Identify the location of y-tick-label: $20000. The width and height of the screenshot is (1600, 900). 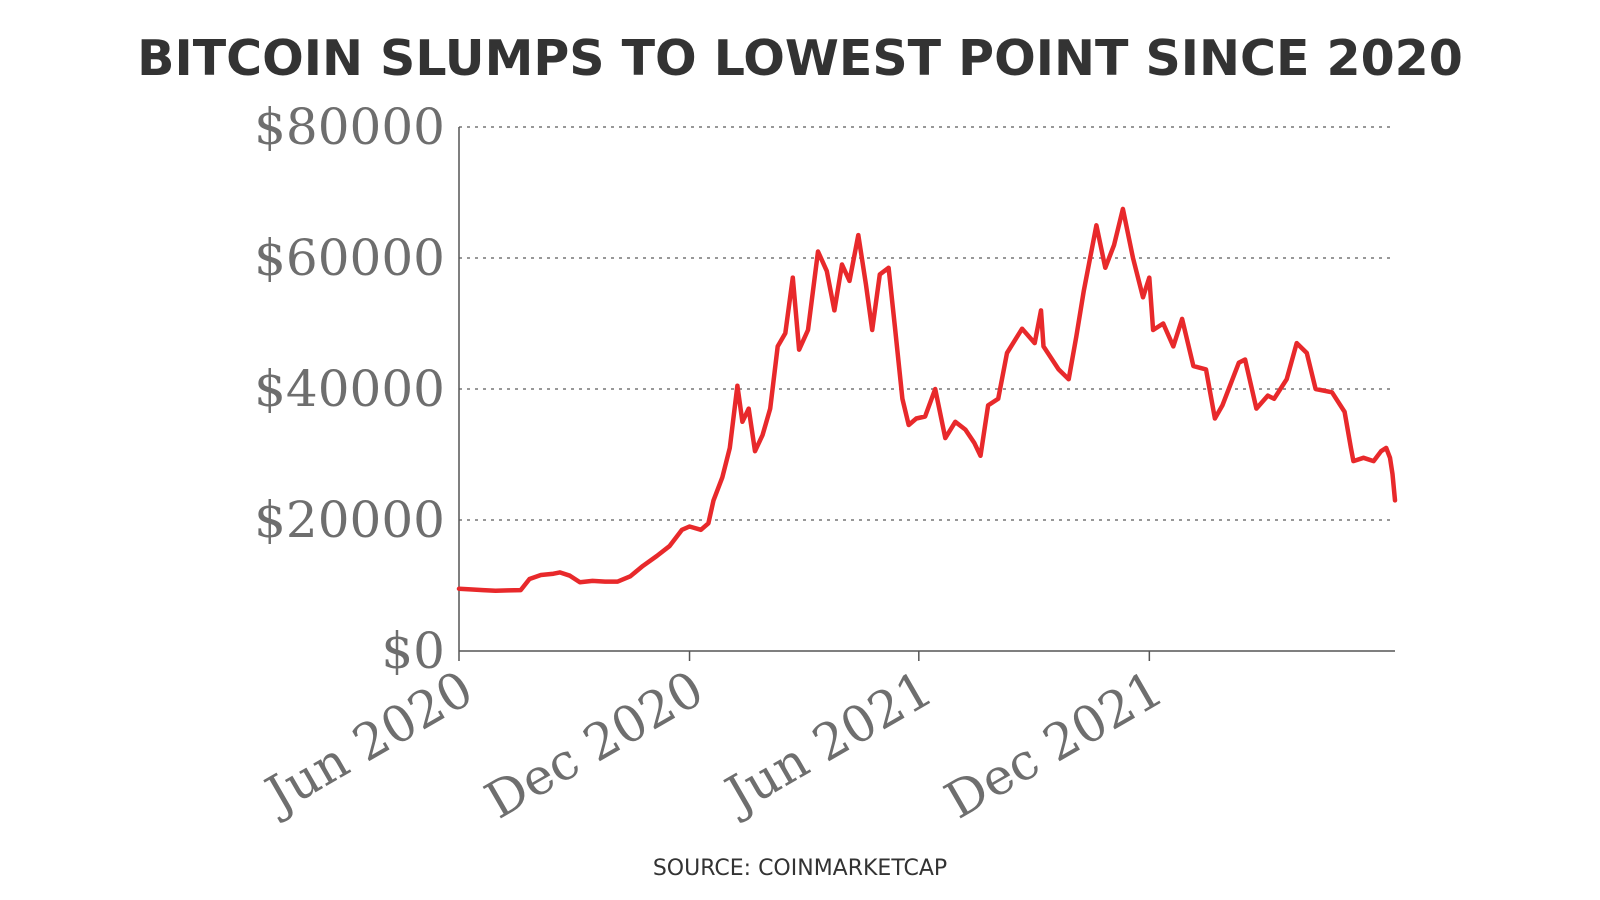
(349, 520).